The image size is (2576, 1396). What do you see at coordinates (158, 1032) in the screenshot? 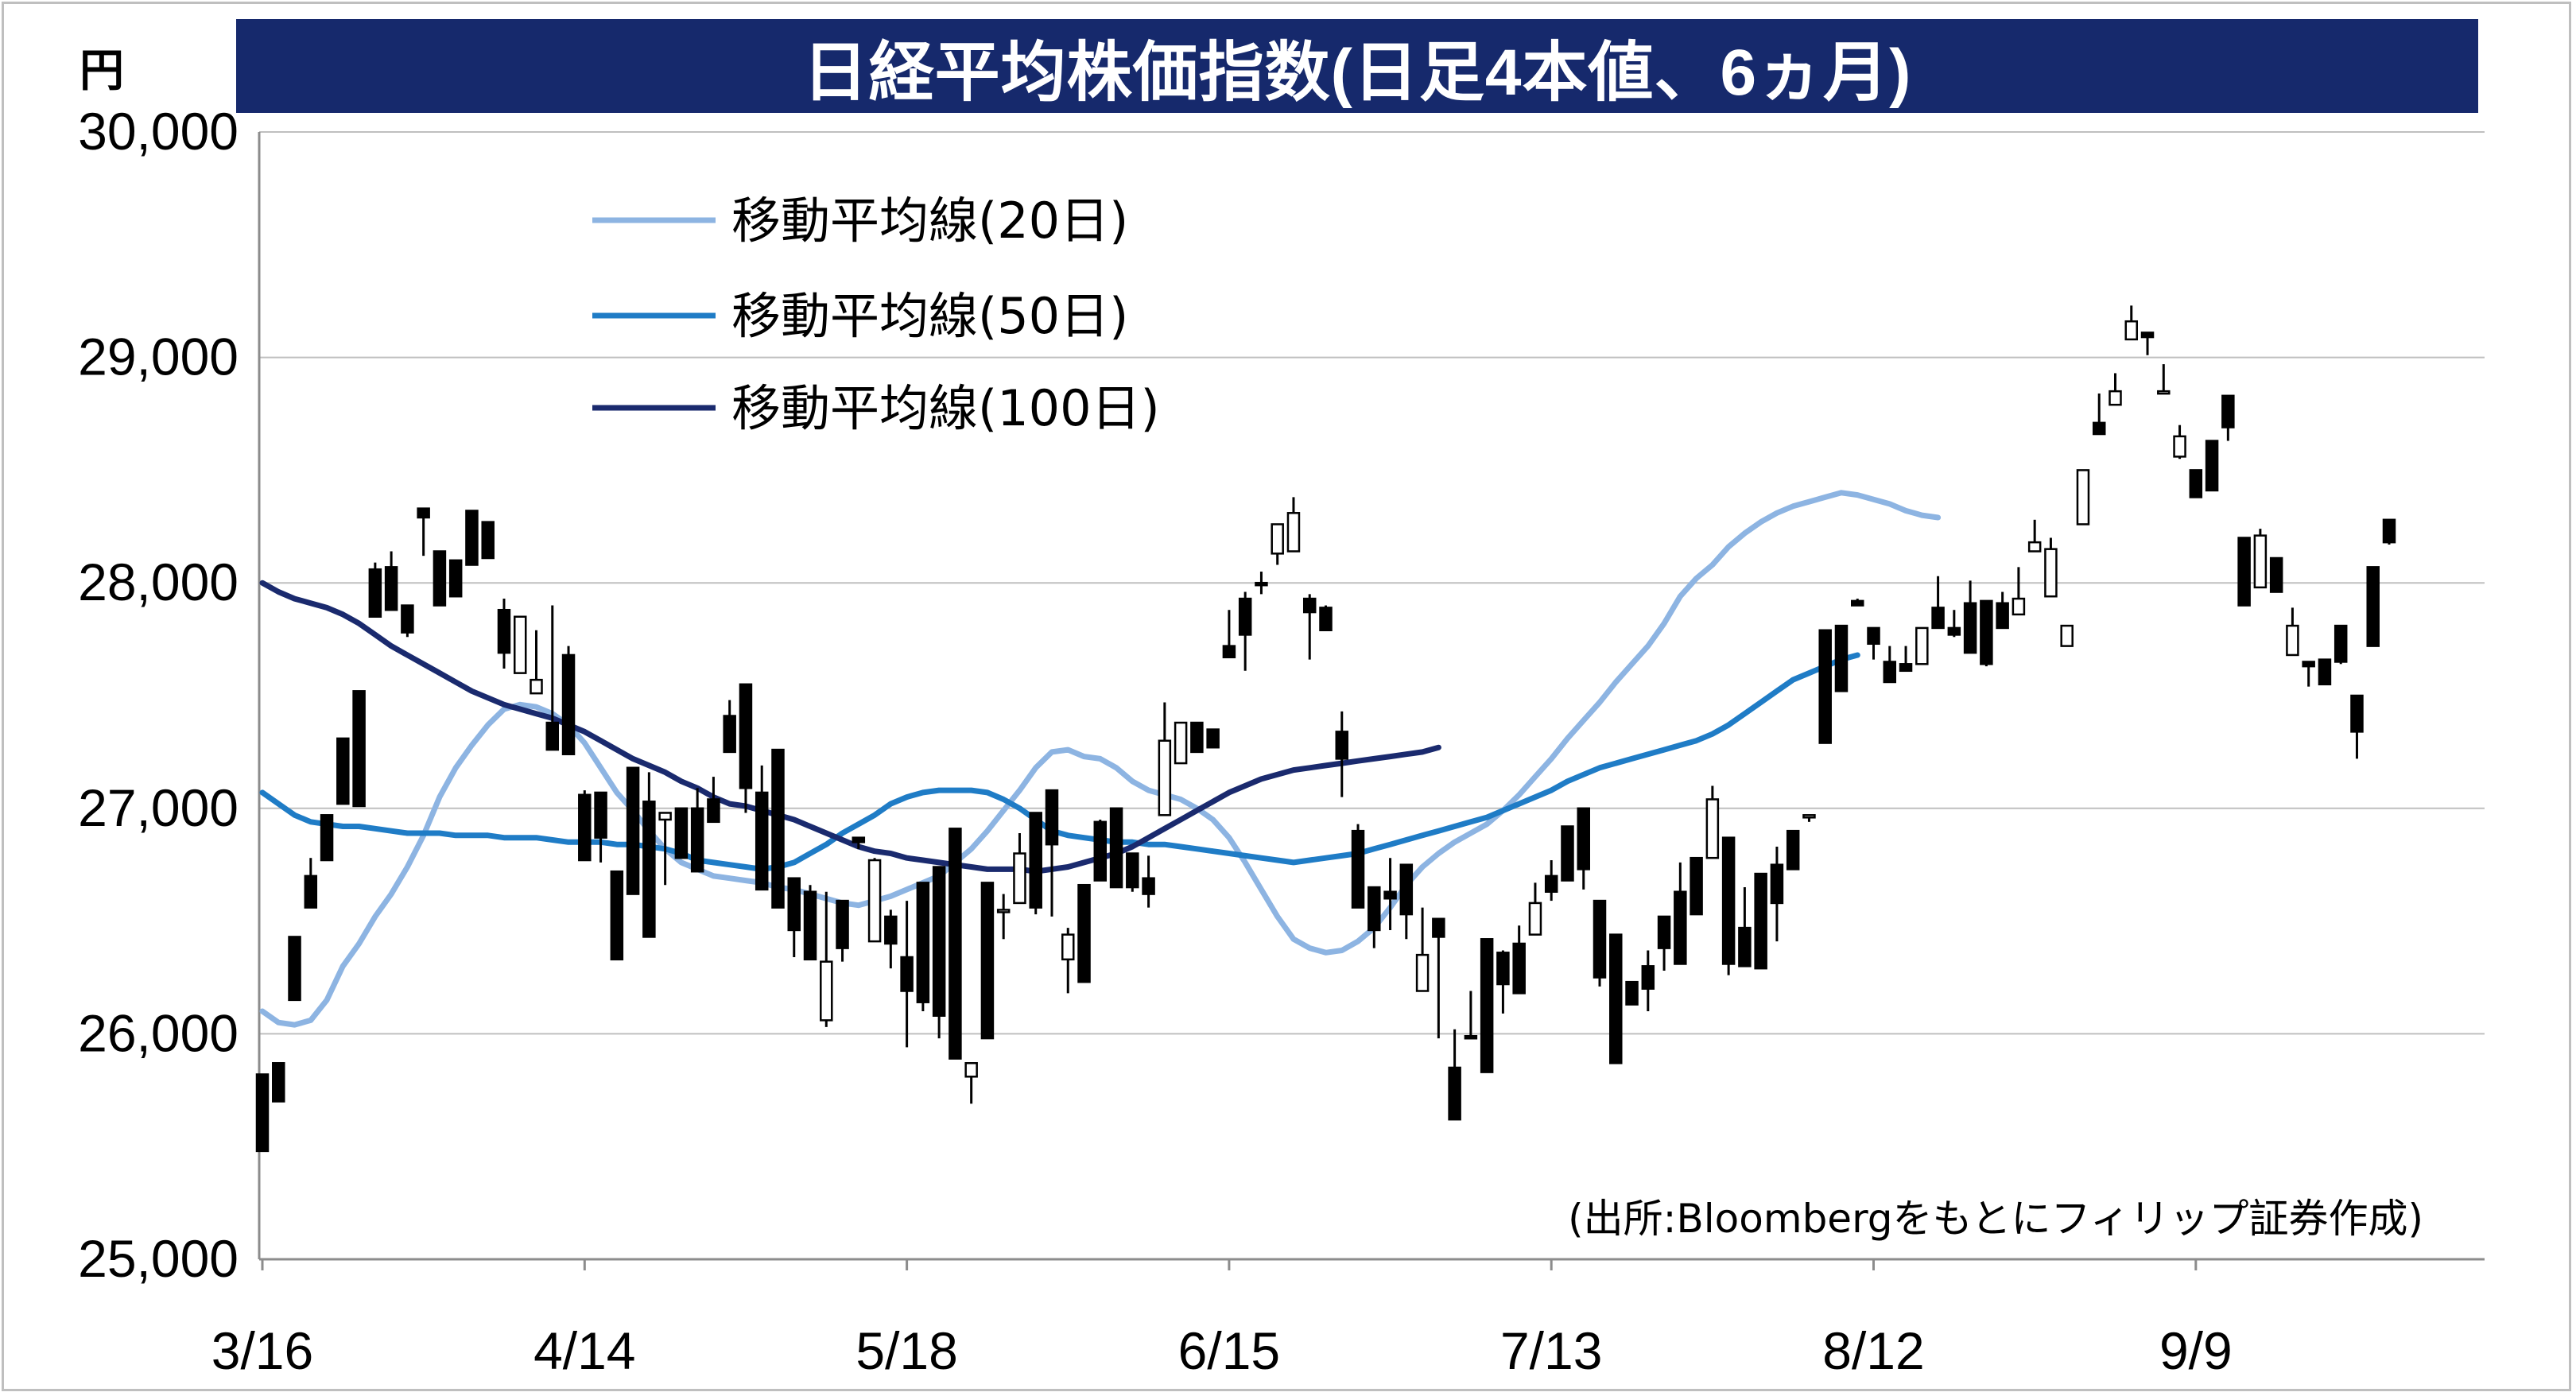
I see `y-tick-label: 26,000` at bounding box center [158, 1032].